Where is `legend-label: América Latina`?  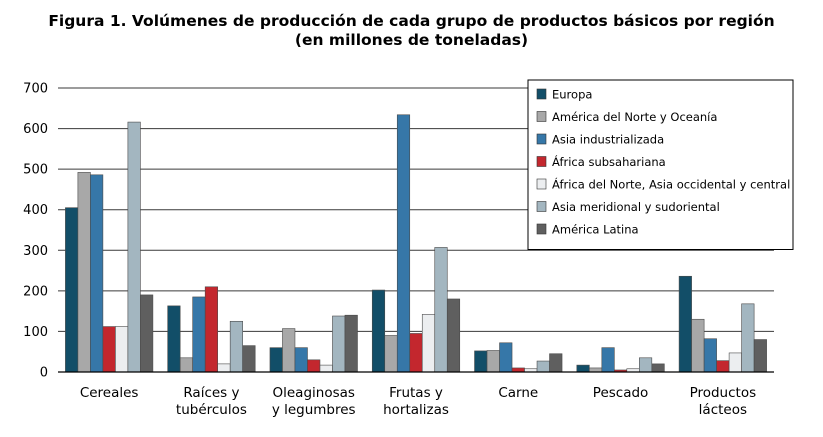 legend-label: América Latina is located at coordinates (595, 230).